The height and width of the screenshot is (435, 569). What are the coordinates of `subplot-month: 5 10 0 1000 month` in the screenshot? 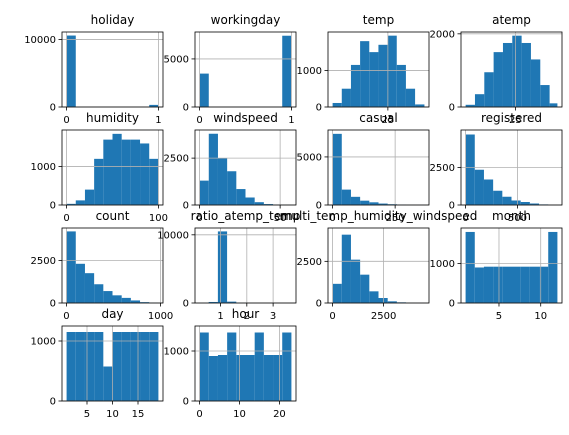 It's located at (496, 265).